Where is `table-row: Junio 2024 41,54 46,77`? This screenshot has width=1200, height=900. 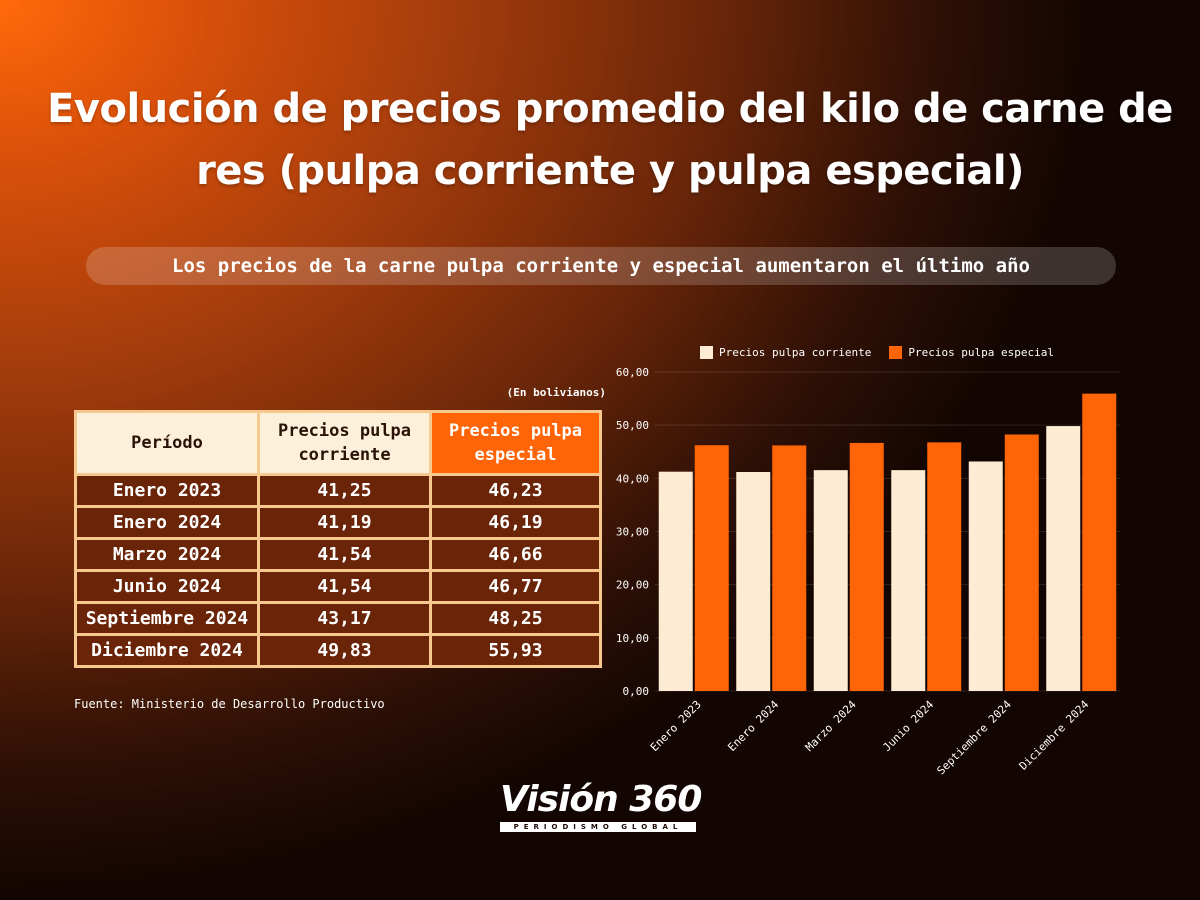 table-row: Junio 2024 41,54 46,77 is located at coordinates (338, 586).